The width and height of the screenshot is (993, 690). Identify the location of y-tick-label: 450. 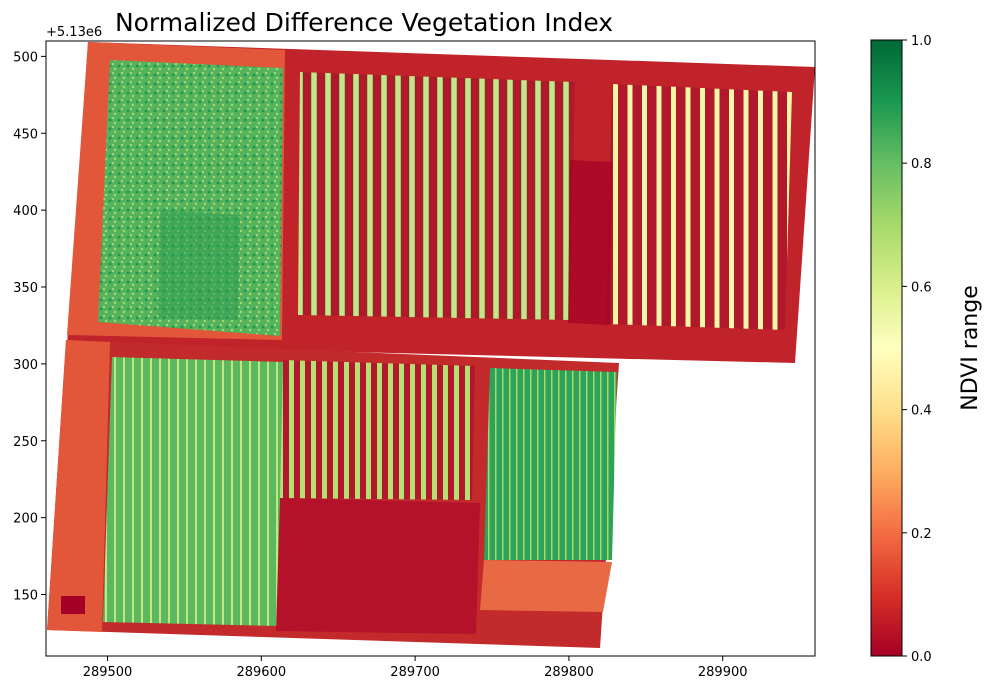
(25, 134).